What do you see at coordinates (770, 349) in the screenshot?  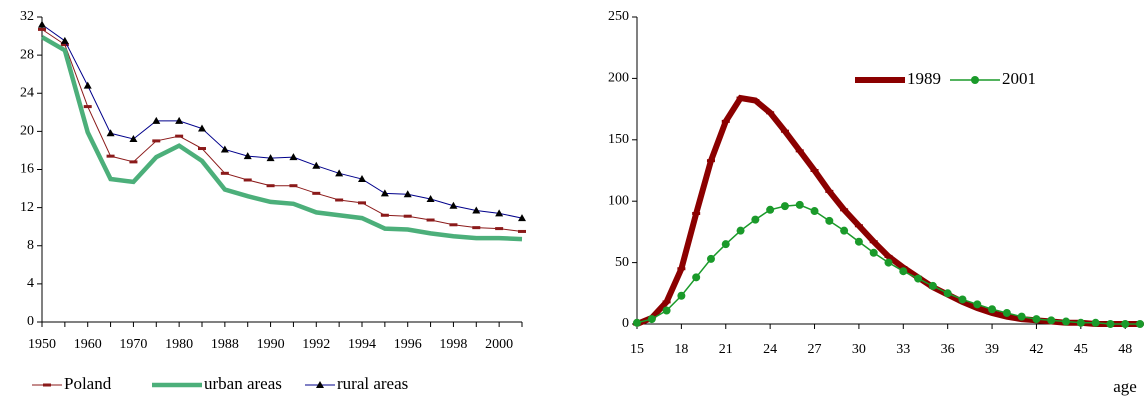 I see `x-tick-label: 24` at bounding box center [770, 349].